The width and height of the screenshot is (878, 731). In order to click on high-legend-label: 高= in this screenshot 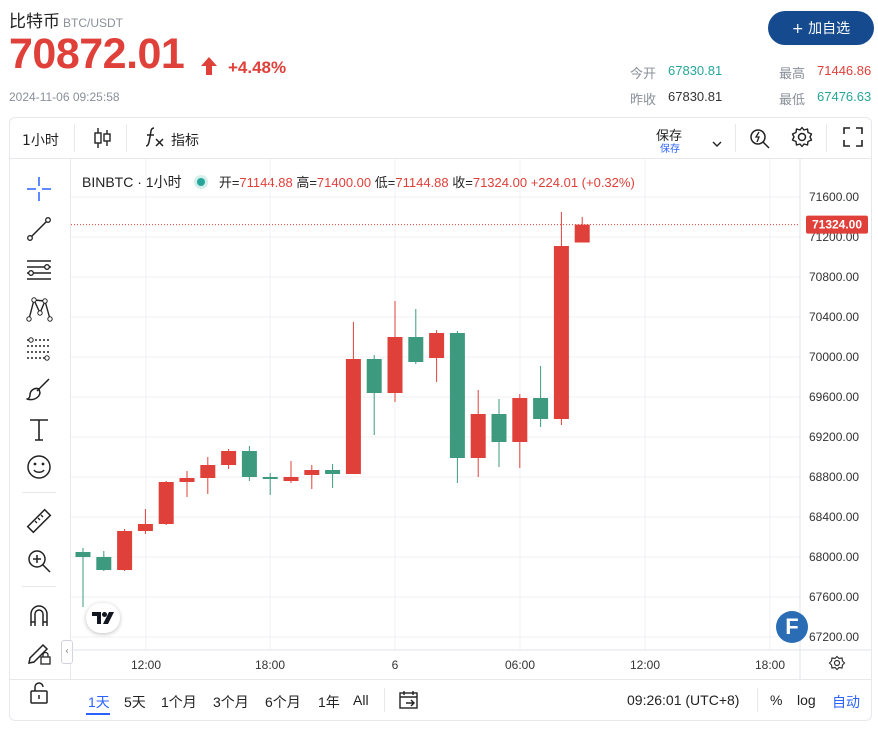, I will do `click(306, 182)`.